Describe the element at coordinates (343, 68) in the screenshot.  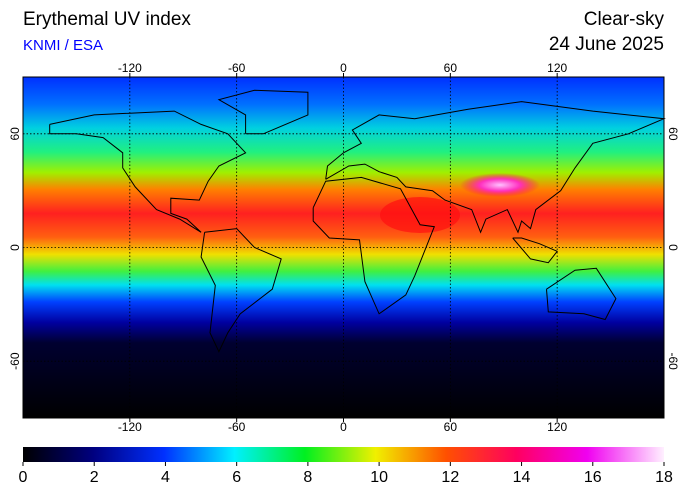
I see `lon-label-top: 0` at that location.